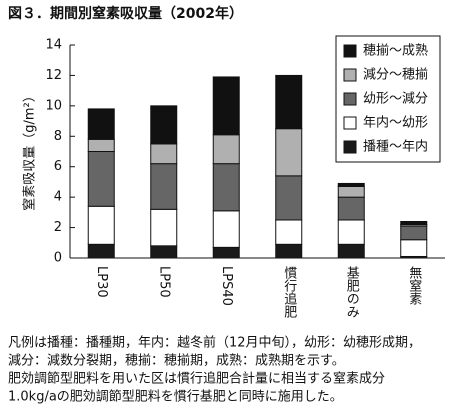 Image resolution: width=459 pixels, height=416 pixels. Describe the element at coordinates (58, 197) in the screenshot. I see `y-tick-label: 4` at that location.